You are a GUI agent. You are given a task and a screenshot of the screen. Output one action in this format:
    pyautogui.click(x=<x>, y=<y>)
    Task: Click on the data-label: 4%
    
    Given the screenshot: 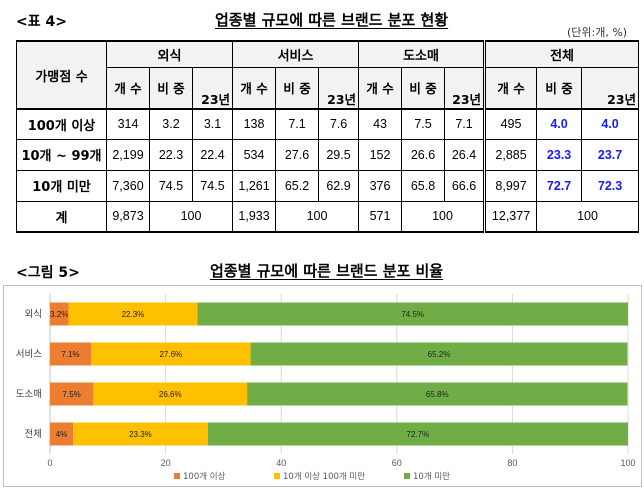 What is the action you would take?
    pyautogui.click(x=62, y=434)
    